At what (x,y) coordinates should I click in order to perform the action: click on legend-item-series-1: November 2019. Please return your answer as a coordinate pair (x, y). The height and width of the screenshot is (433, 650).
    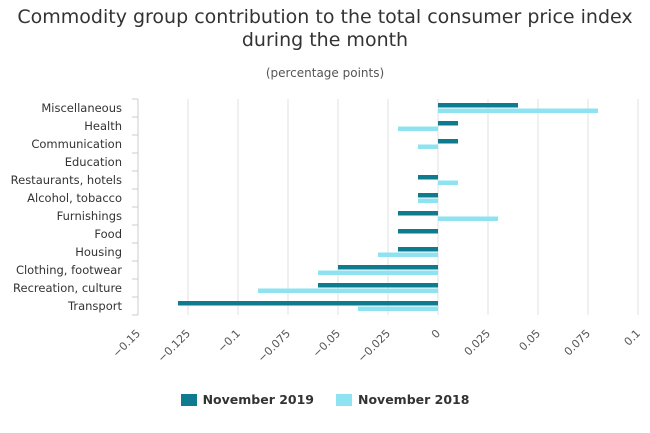
    Looking at the image, I should click on (247, 399).